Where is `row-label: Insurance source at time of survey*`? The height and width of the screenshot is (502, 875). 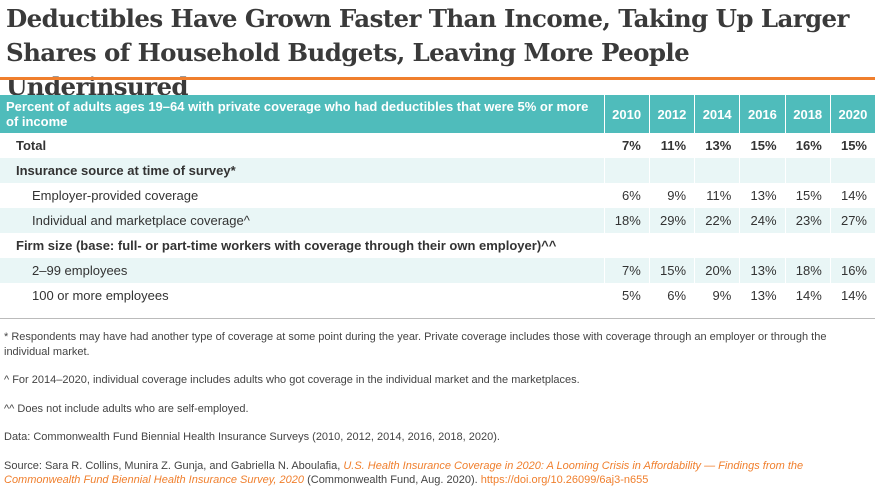 row-label: Insurance source at time of survey* is located at coordinates (302, 170).